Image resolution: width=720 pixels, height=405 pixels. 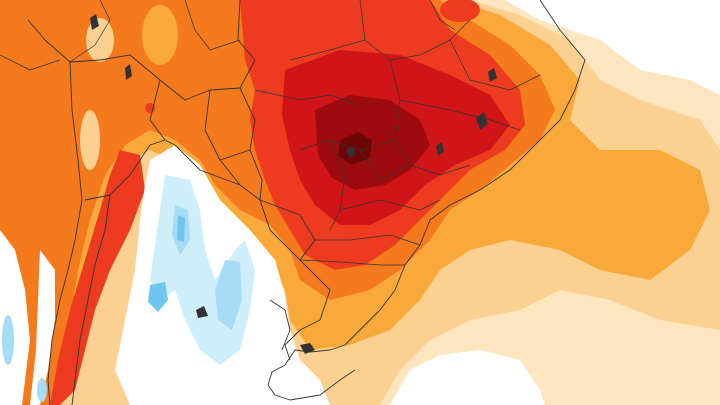 What do you see at coordinates (90, 140) in the screenshot?
I see `patch-light-orange` at bounding box center [90, 140].